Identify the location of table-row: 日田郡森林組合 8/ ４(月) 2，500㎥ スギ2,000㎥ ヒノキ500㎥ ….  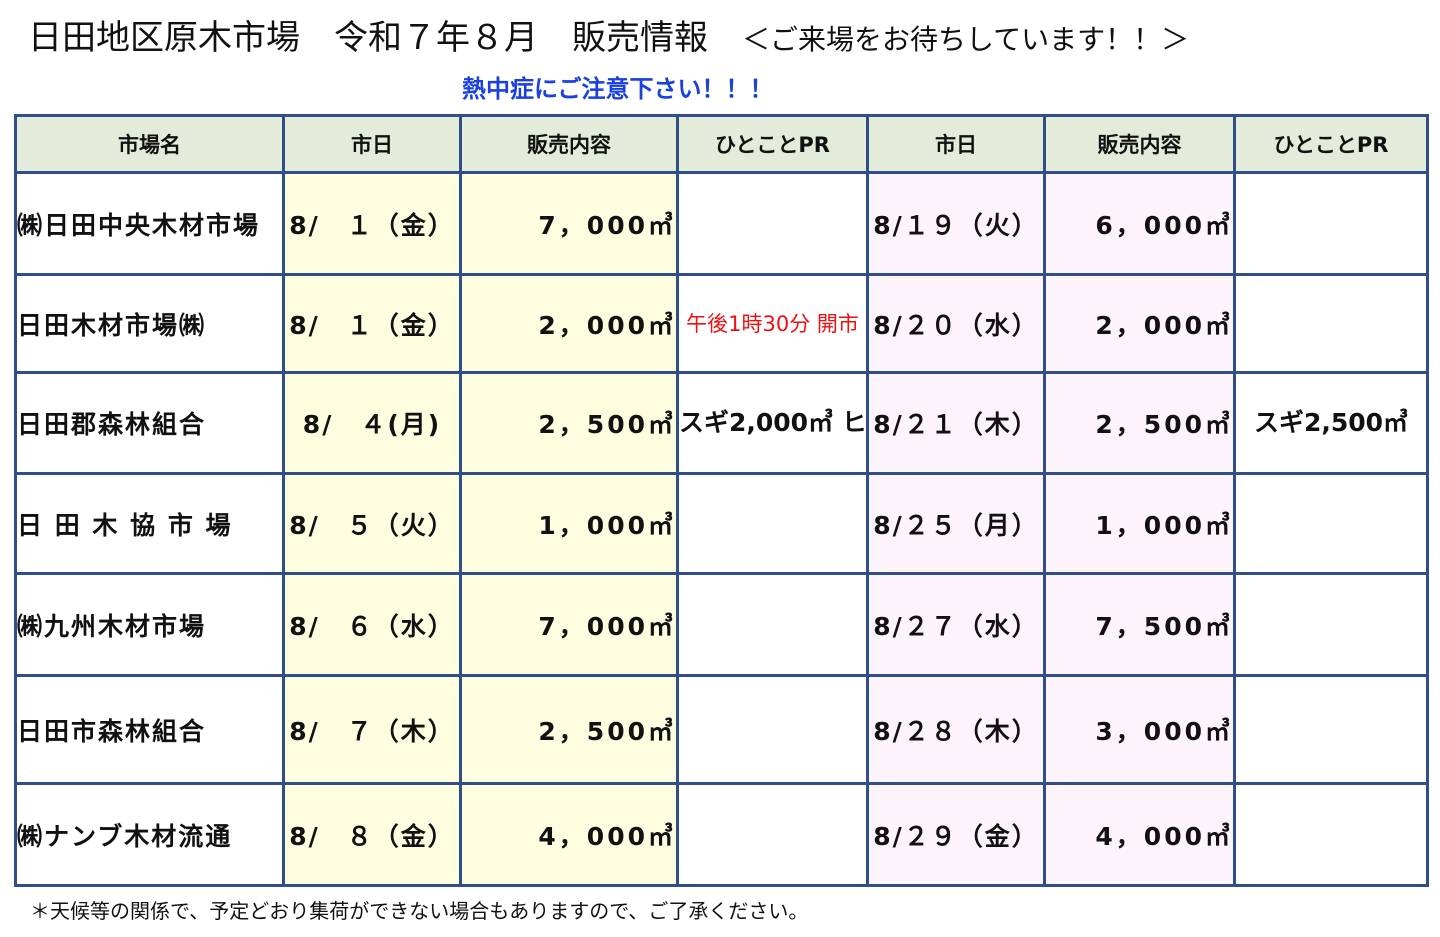
(721, 423).